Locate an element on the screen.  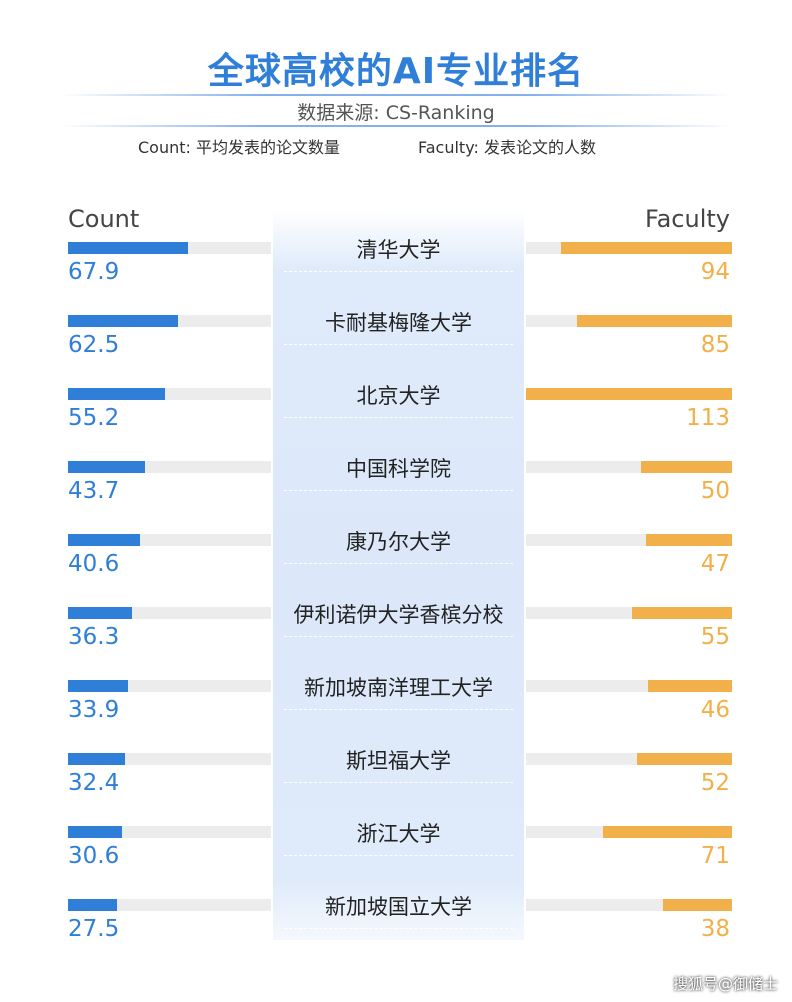
university-name: 浙江大学 is located at coordinates (398, 834).